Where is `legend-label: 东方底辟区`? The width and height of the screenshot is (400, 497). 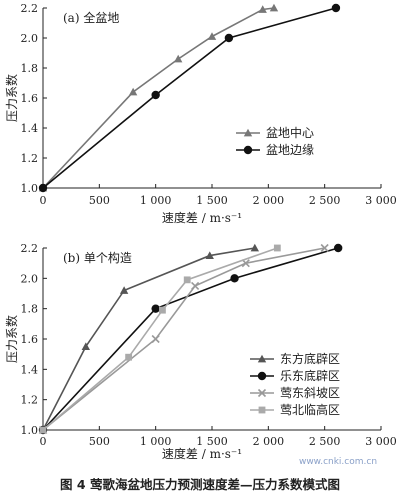 legend-label: 东方底辟区 is located at coordinates (310, 358).